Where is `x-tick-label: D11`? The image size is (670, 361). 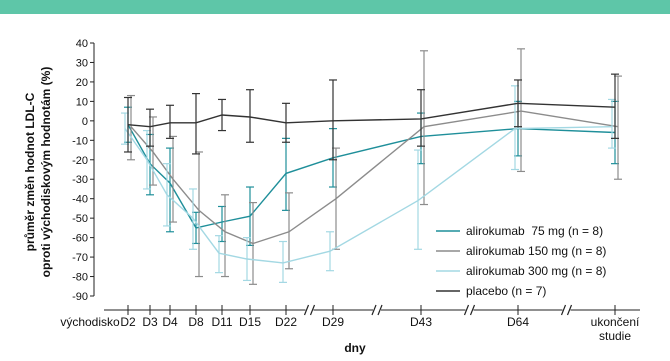
x-tick-label: D11 is located at coordinates (221, 322).